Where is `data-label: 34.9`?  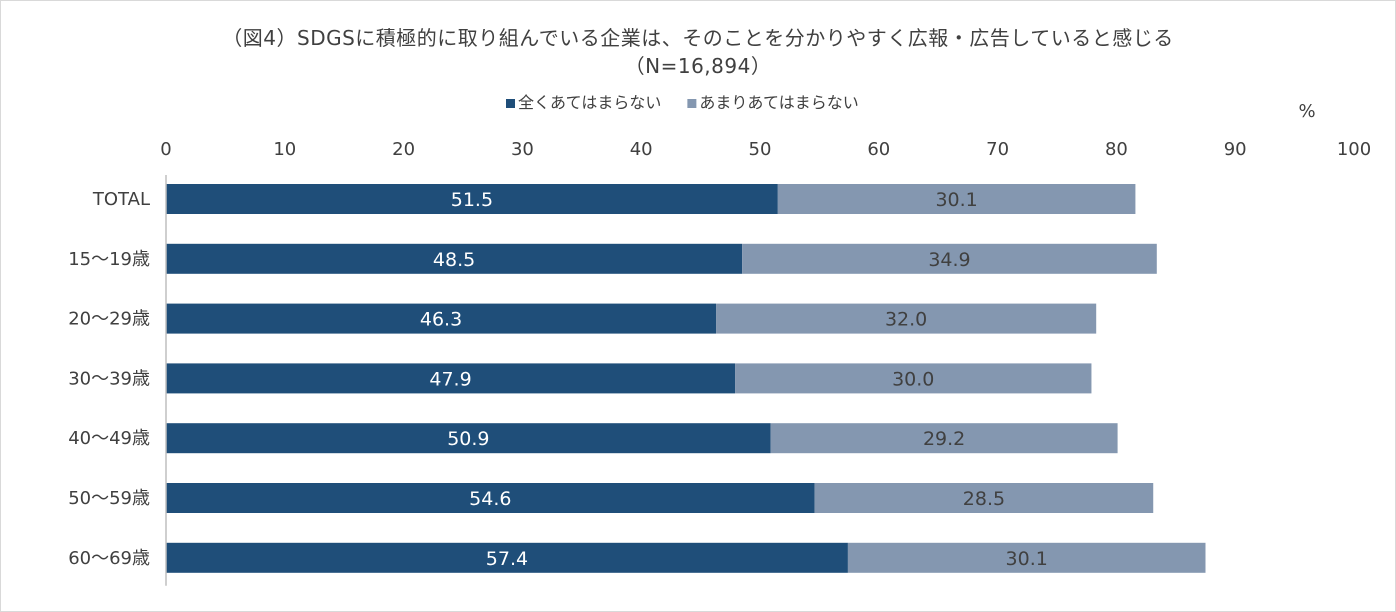 data-label: 34.9 is located at coordinates (949, 260).